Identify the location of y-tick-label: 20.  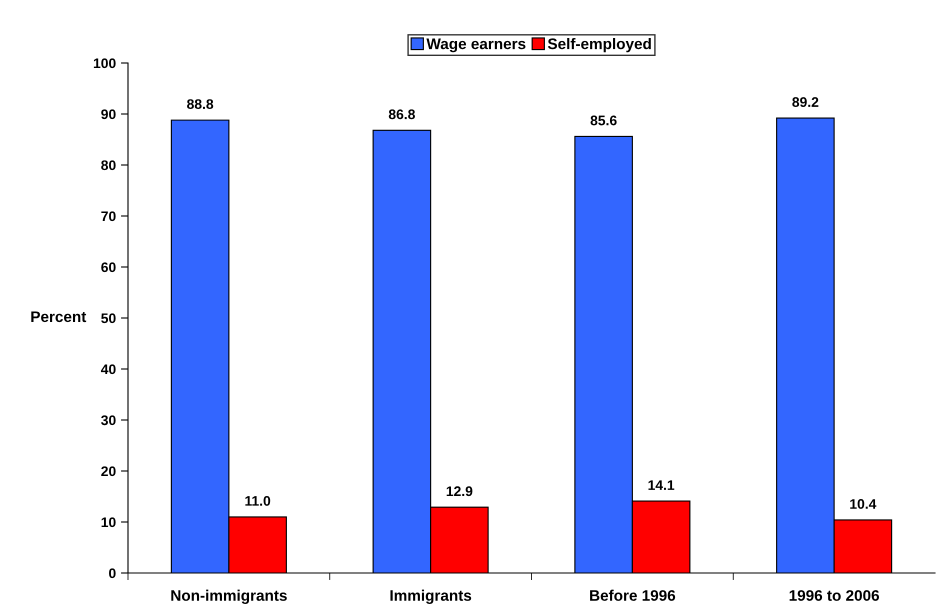
(108, 471).